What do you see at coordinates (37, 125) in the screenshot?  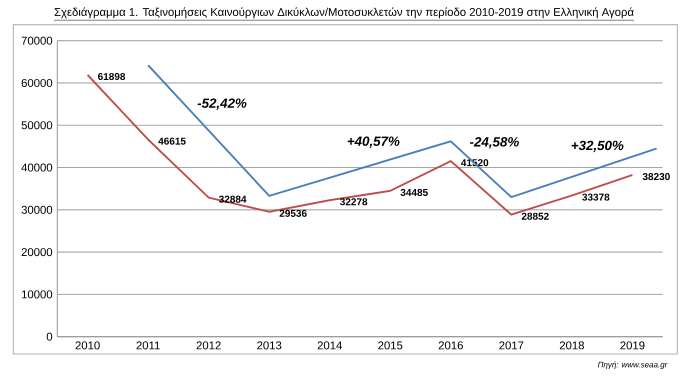 I see `y-tick-label: 50000` at bounding box center [37, 125].